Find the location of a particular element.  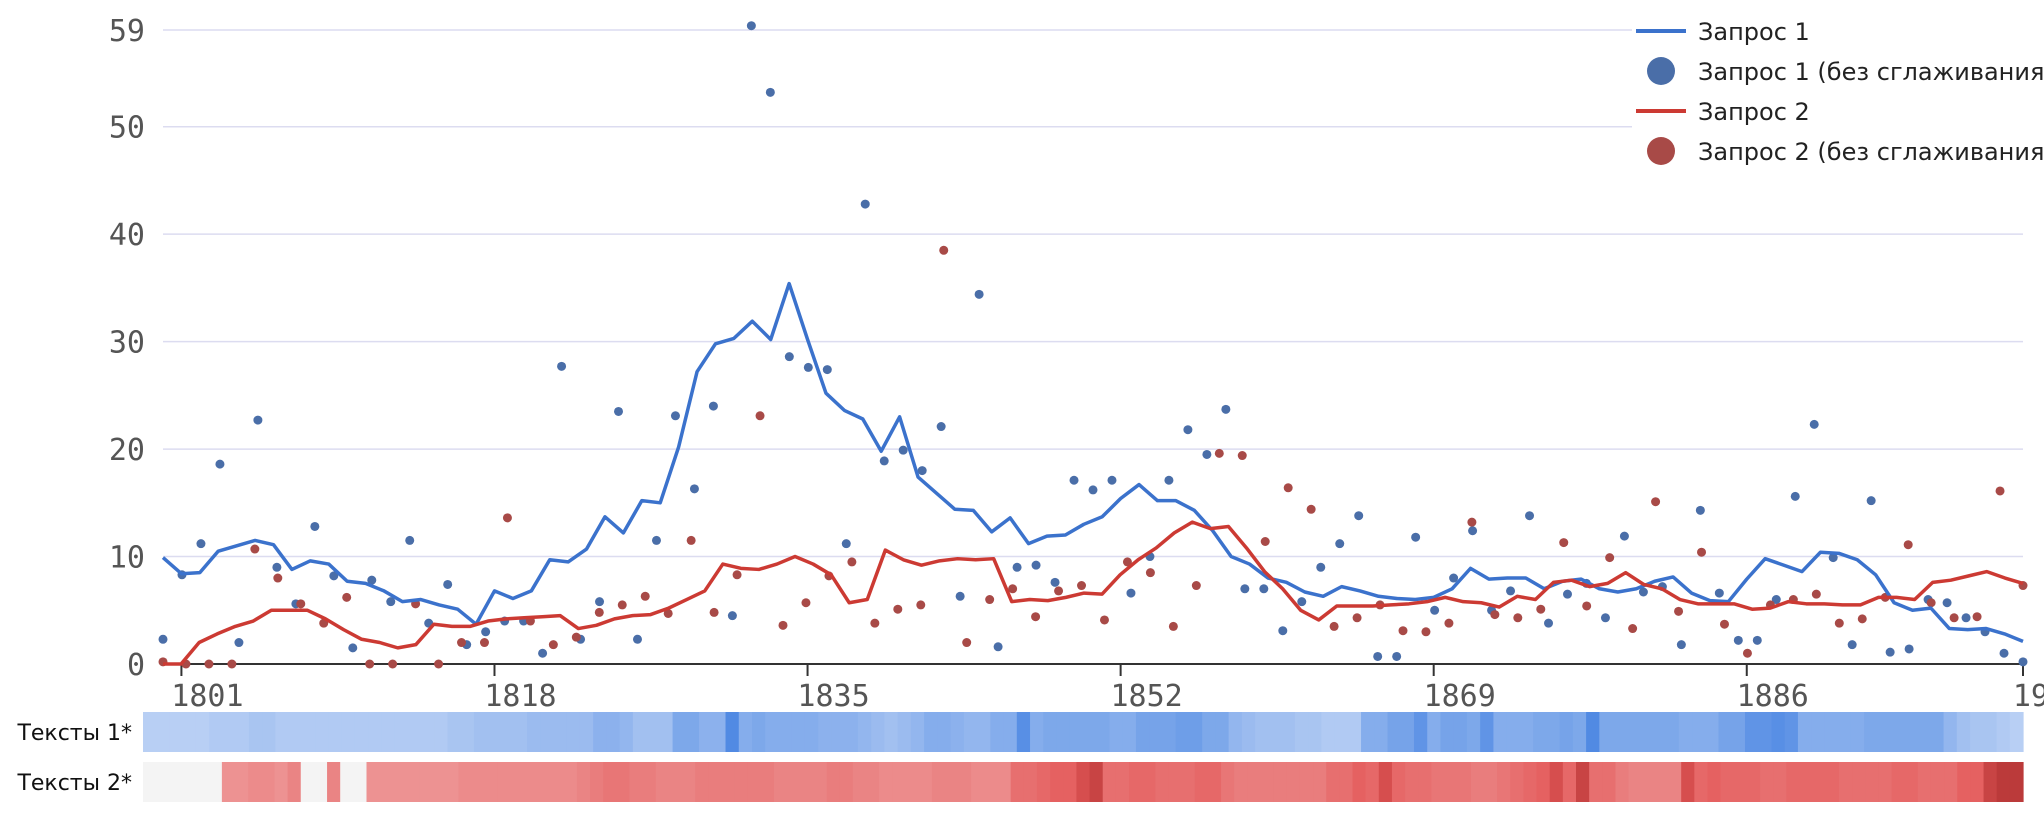

x-tick-label: 1852 is located at coordinates (1146, 696).